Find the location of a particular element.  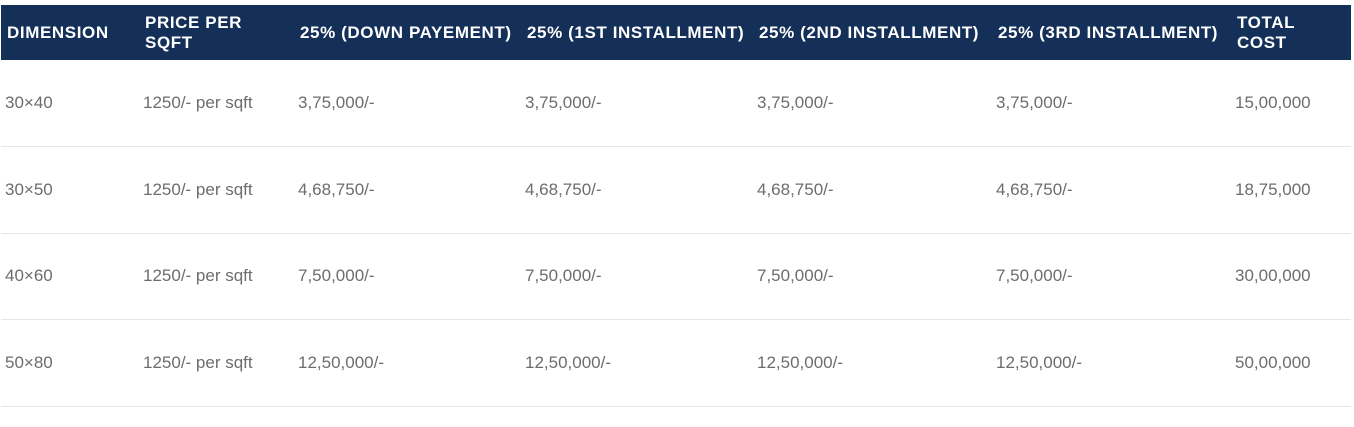

cell-total-cost: 15,00,000 is located at coordinates (1273, 102).